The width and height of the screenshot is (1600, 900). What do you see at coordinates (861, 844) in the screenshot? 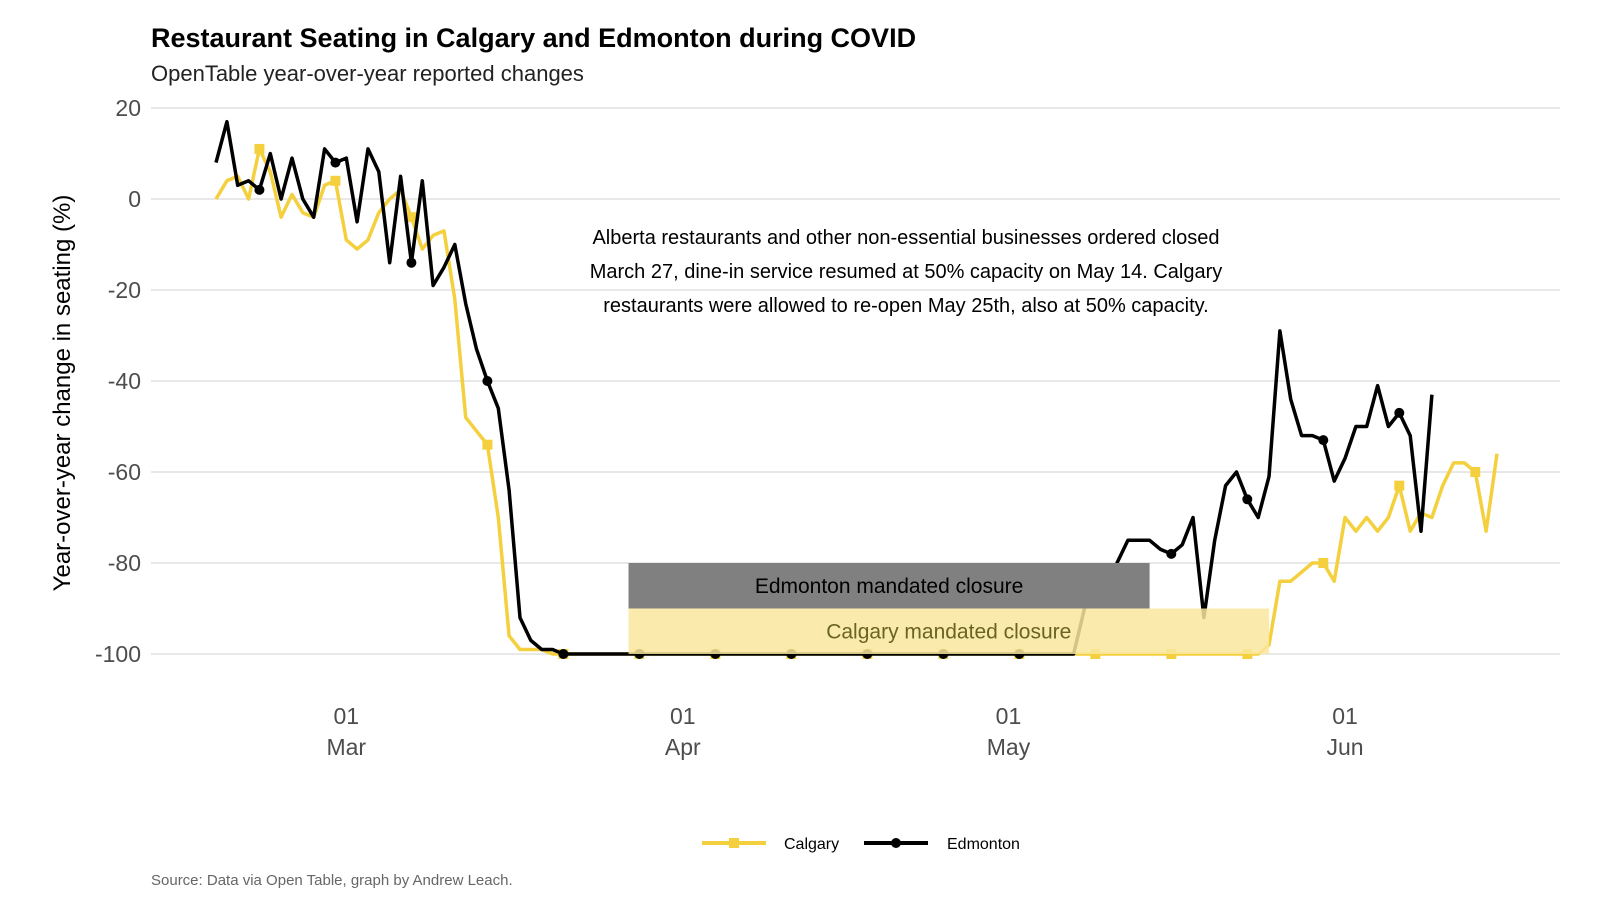
I see `legend: Calgary Edmonton` at bounding box center [861, 844].